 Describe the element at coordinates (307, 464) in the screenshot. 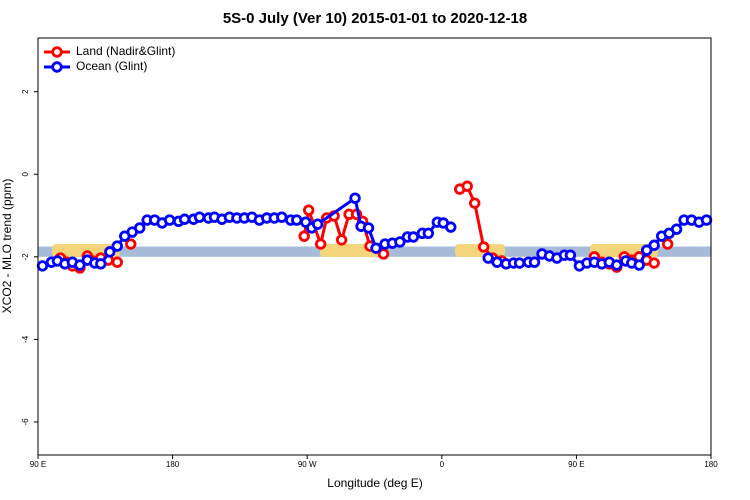

I see `x-tick-label: 90 W` at that location.